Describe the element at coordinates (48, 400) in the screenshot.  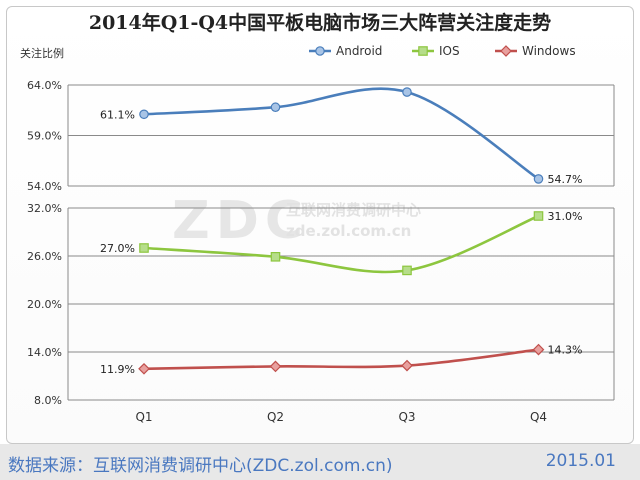
I see `y-tick-label: 8.0%` at that location.